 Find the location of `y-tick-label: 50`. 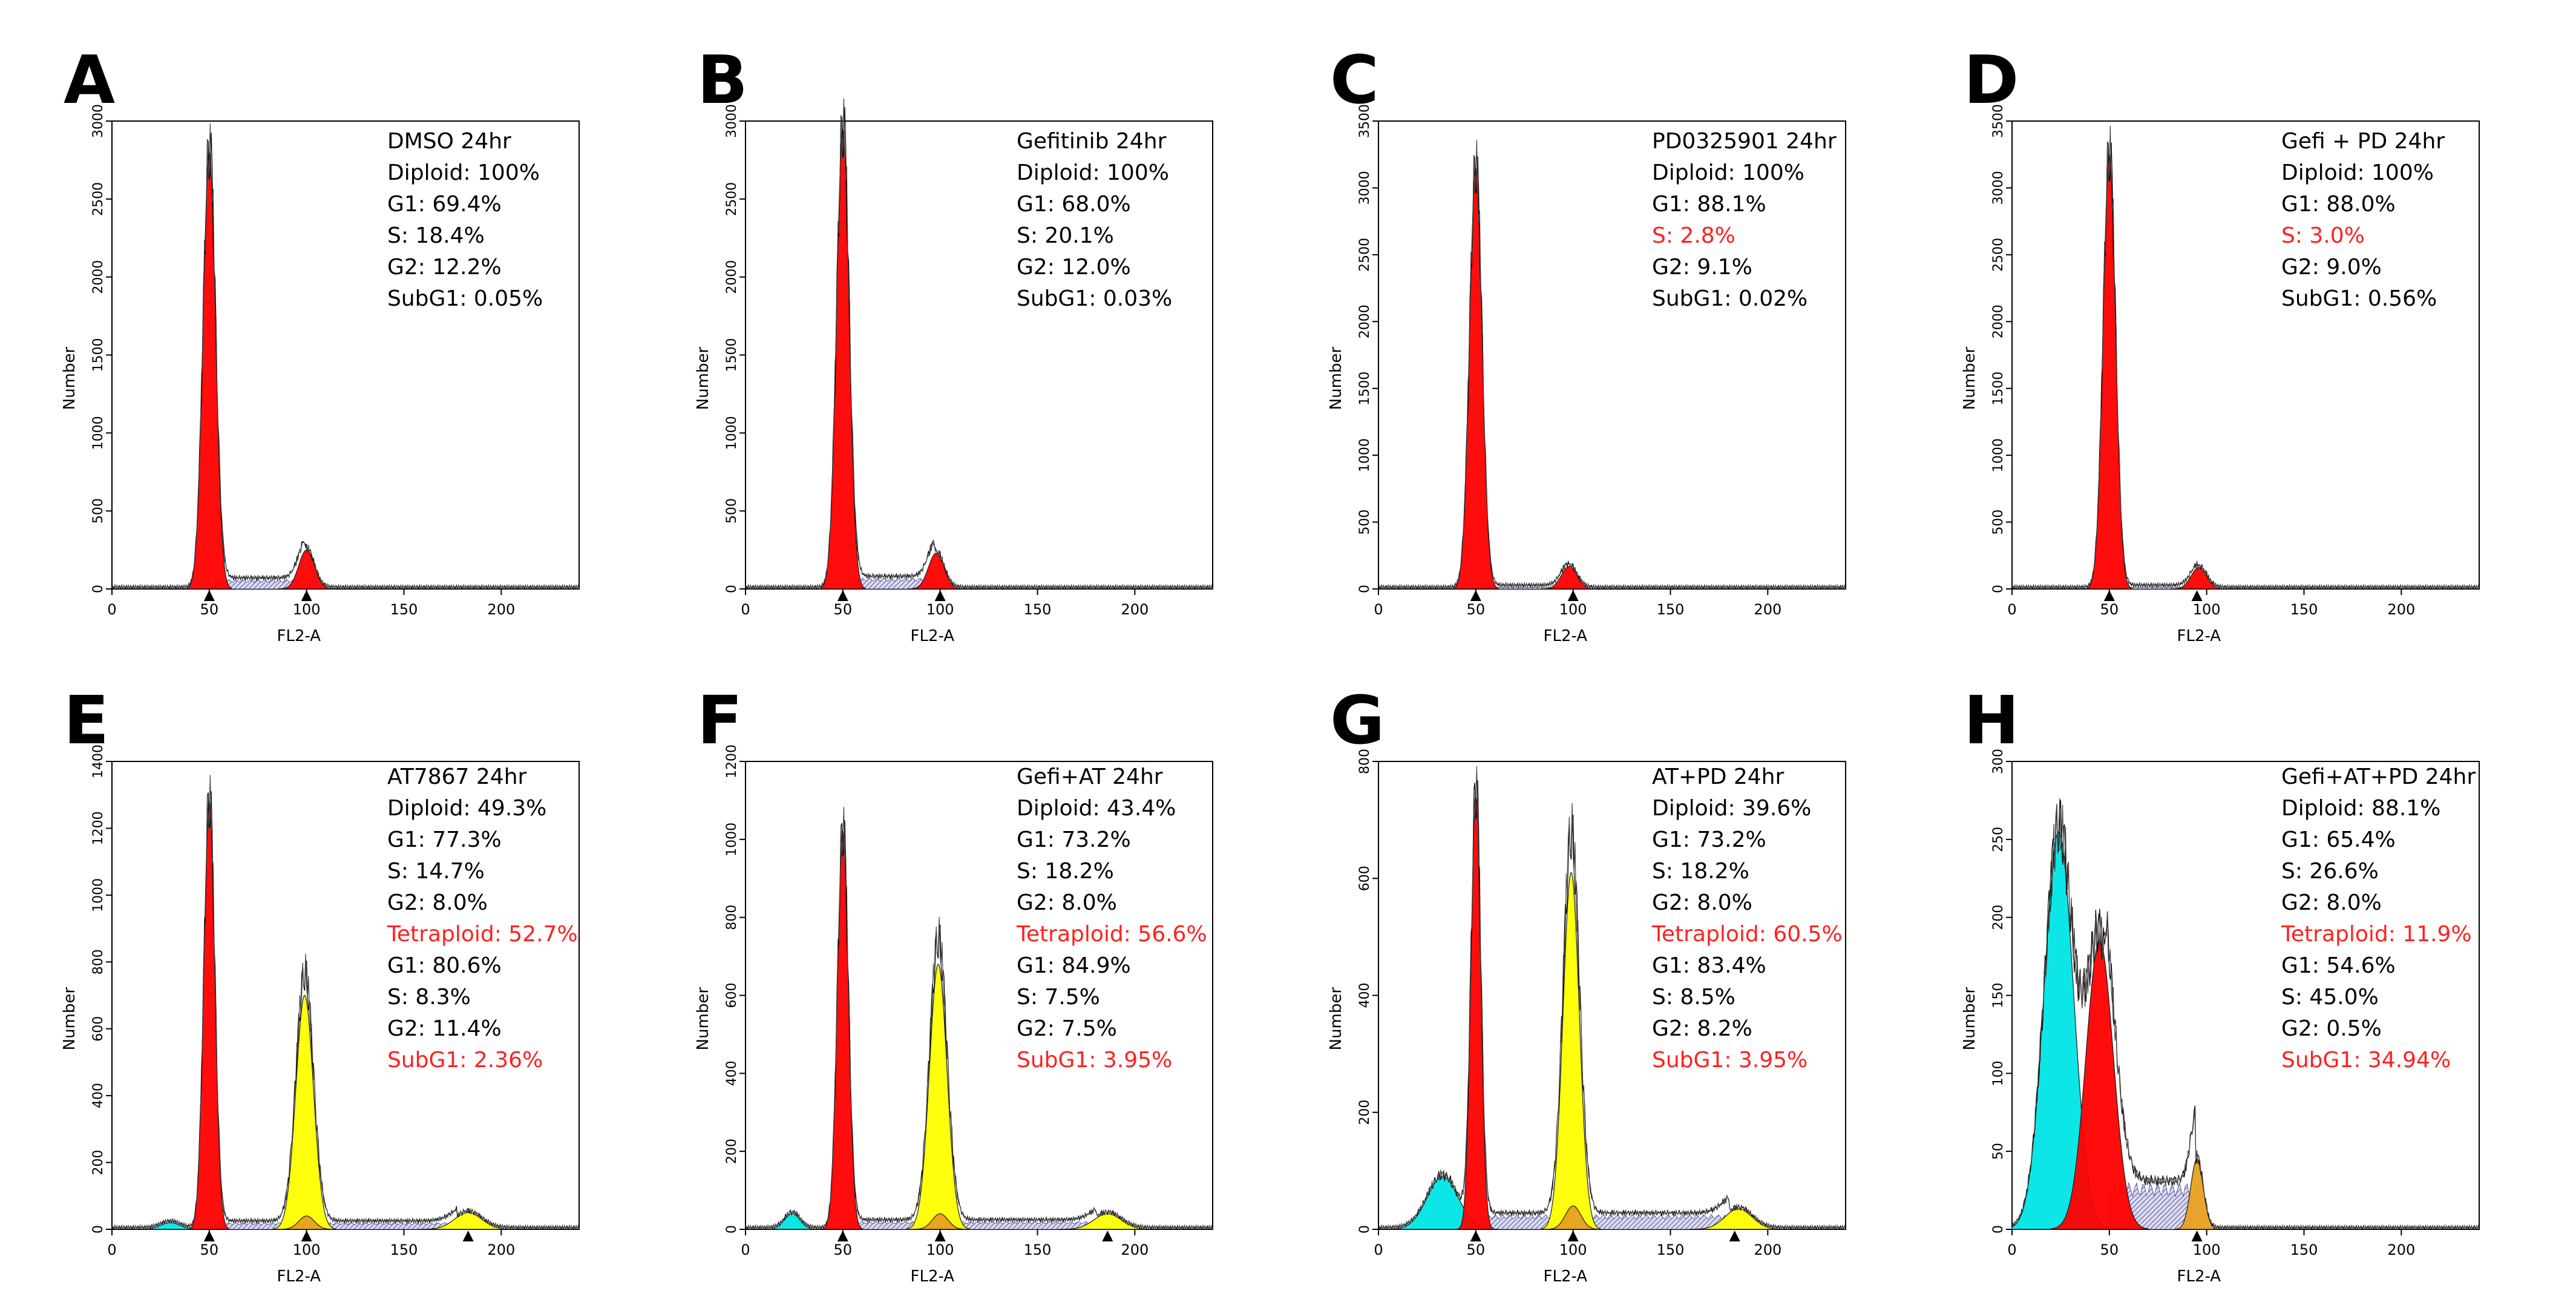

y-tick-label: 50 is located at coordinates (1998, 1152).